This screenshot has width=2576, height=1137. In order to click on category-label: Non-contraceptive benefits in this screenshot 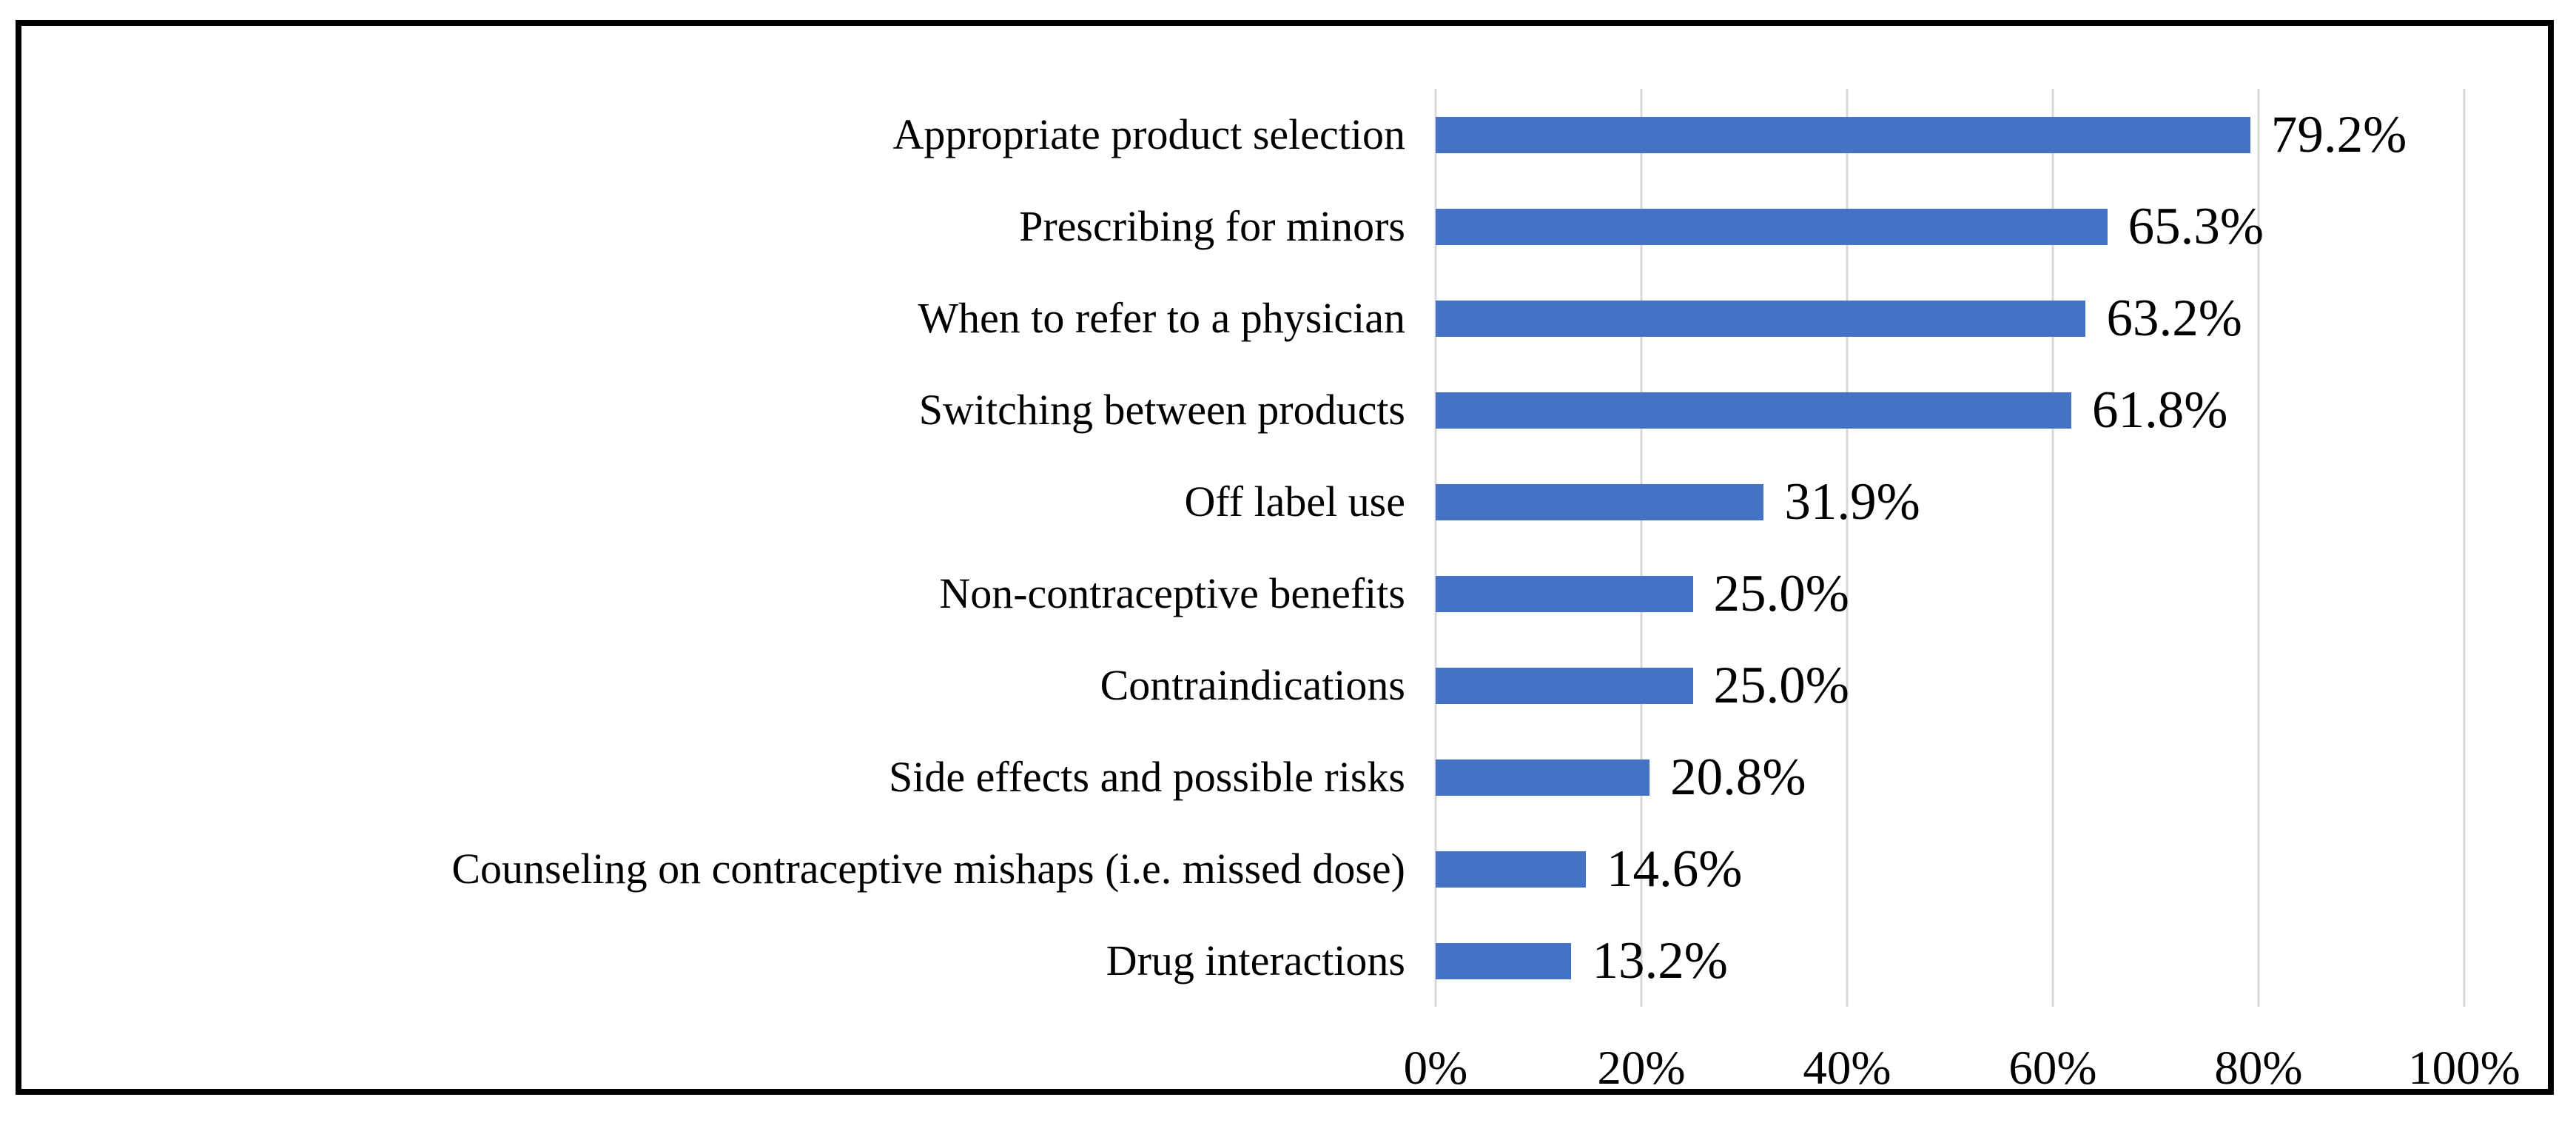, I will do `click(1172, 592)`.